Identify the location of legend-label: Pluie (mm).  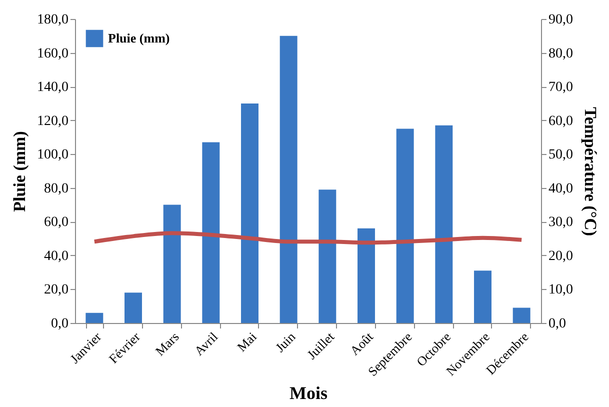
(139, 38).